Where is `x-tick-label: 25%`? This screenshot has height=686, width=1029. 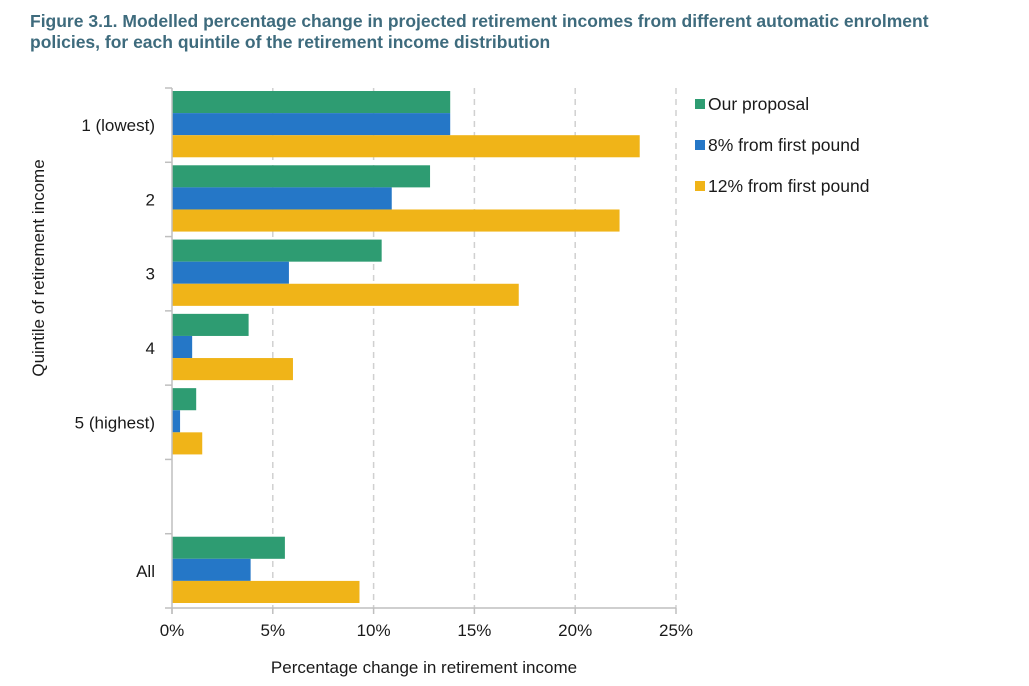
x-tick-label: 25% is located at coordinates (676, 630).